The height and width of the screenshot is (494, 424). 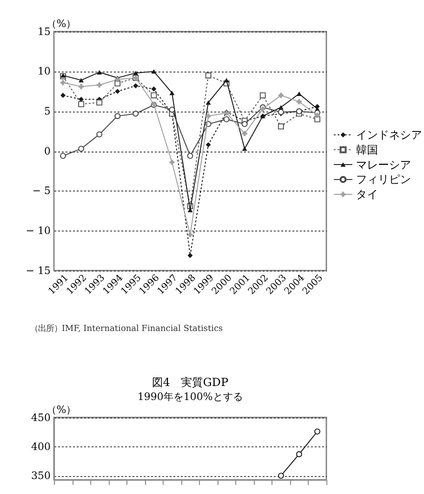 I want to click on y-tick-label: − 10, so click(x=38, y=232).